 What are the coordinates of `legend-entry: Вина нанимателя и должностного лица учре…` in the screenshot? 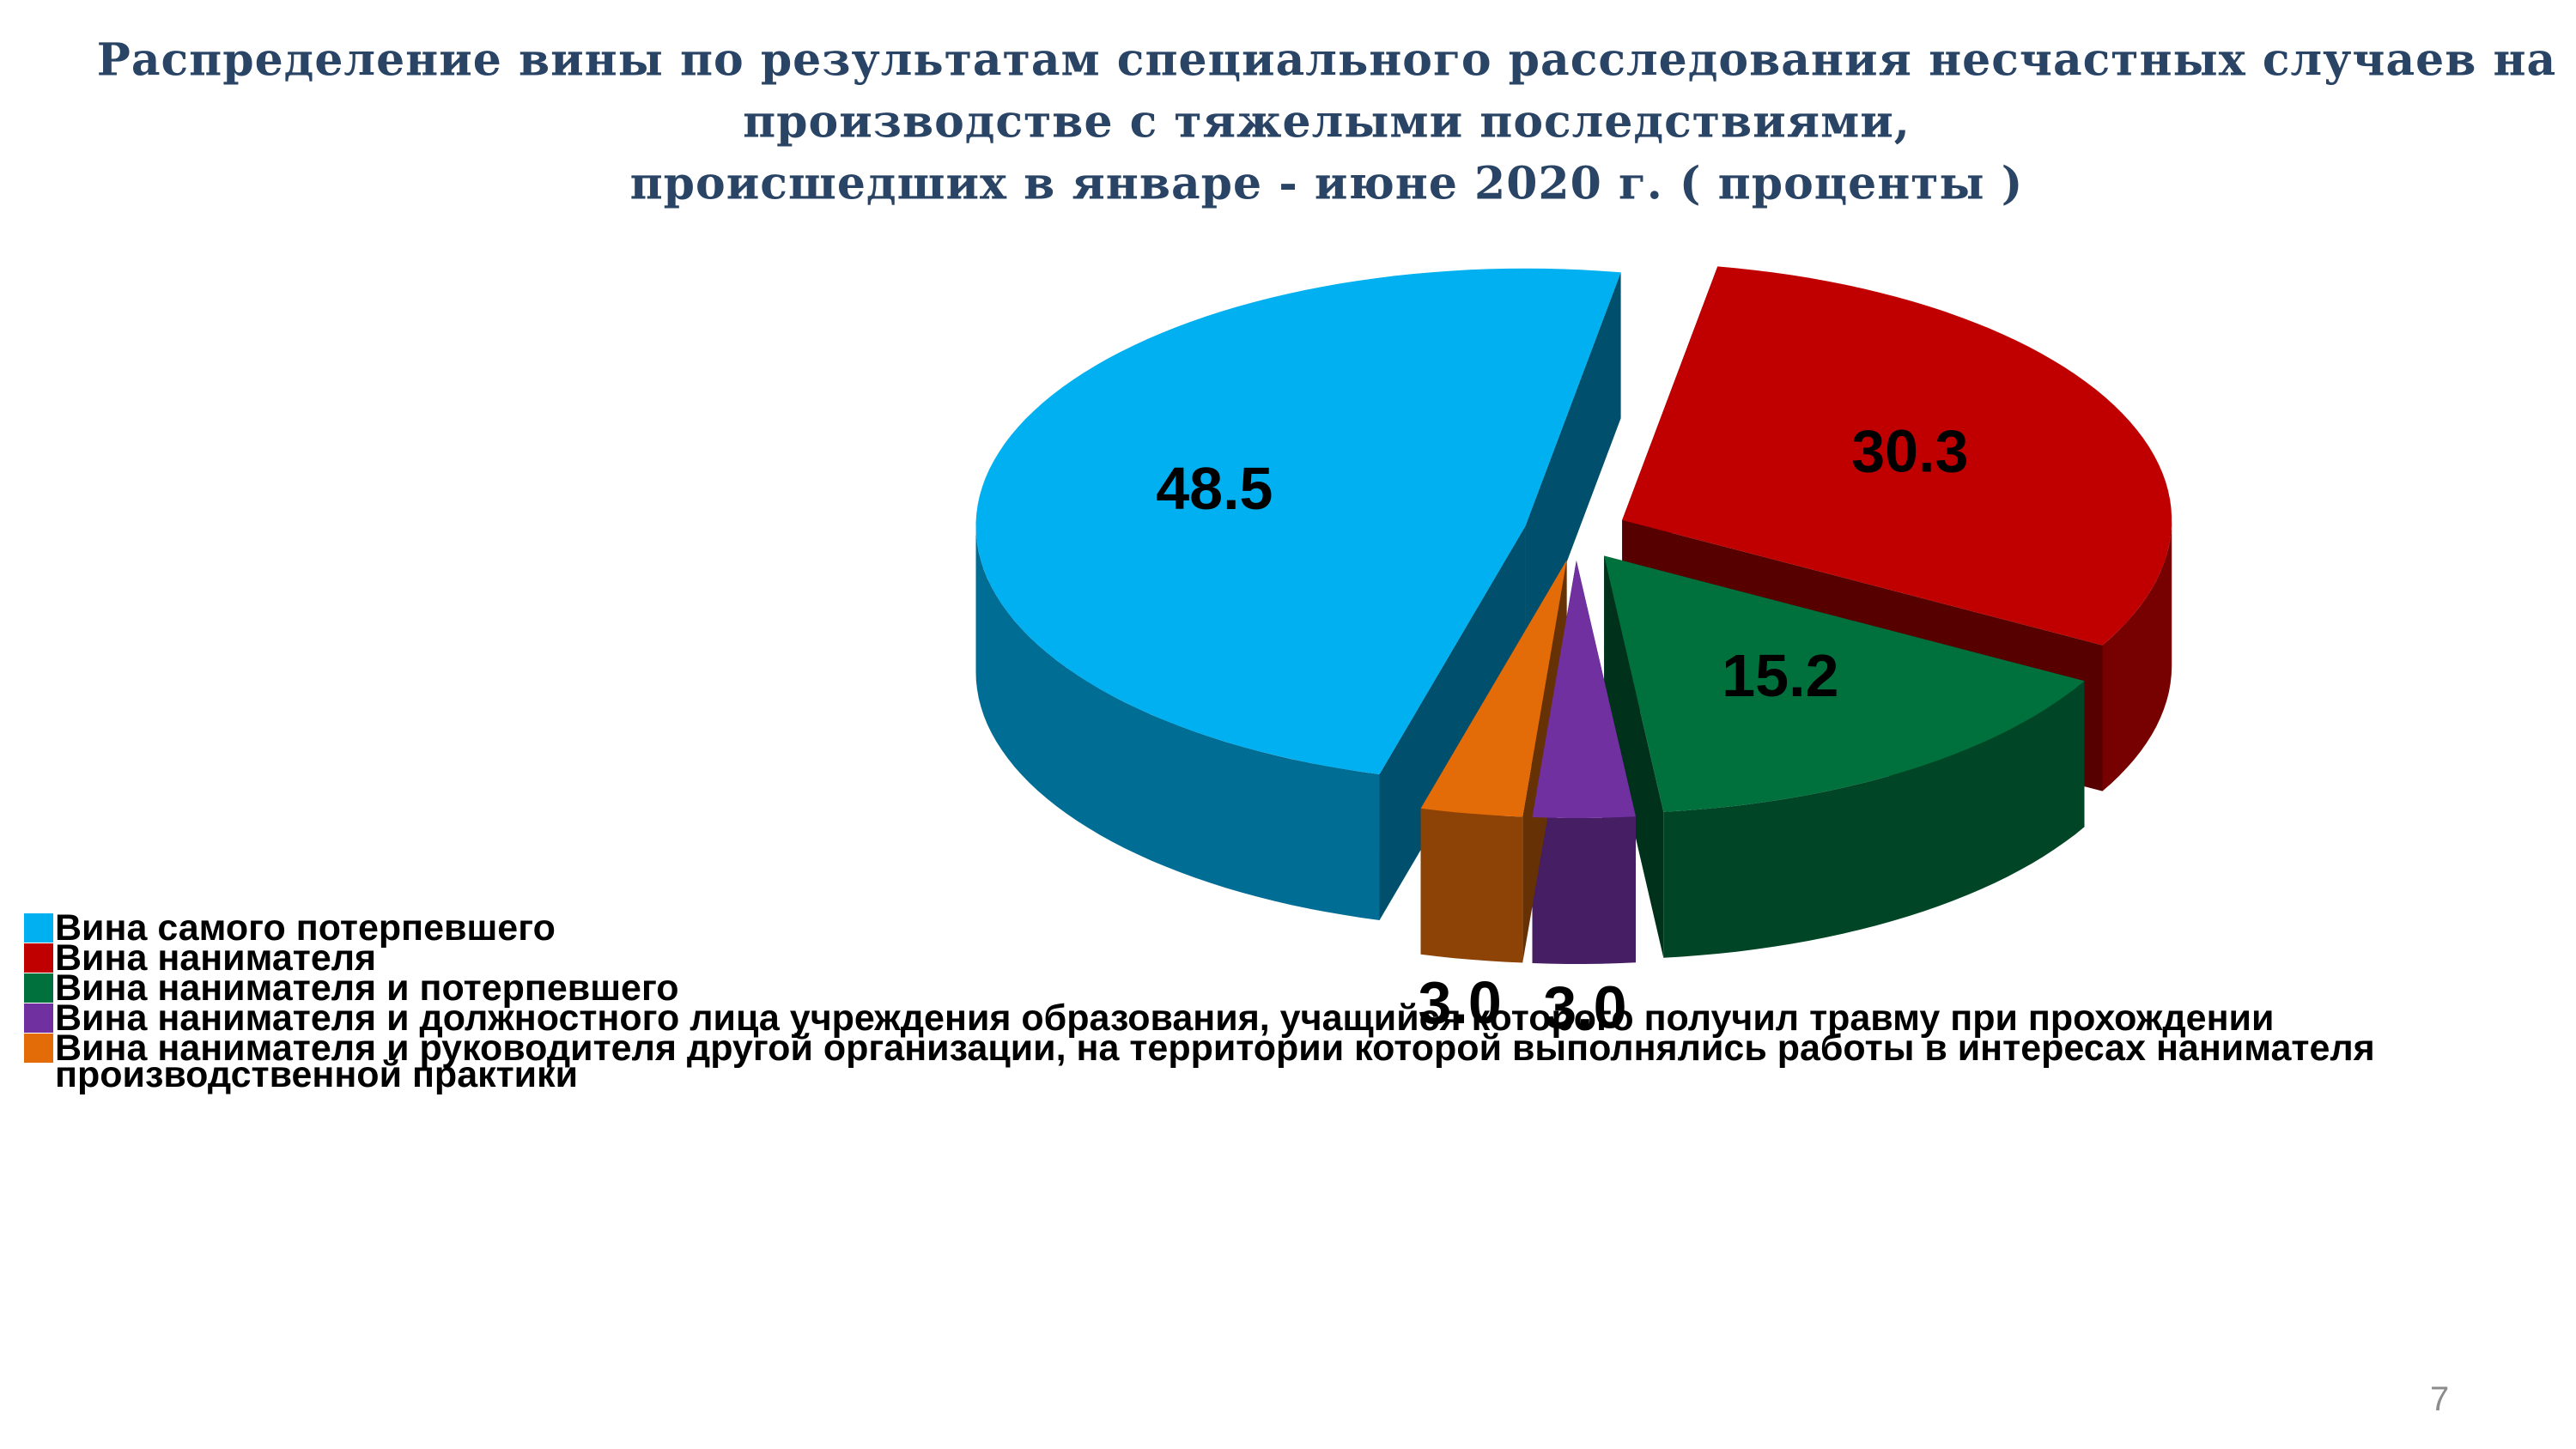 It's located at (1217, 1046).